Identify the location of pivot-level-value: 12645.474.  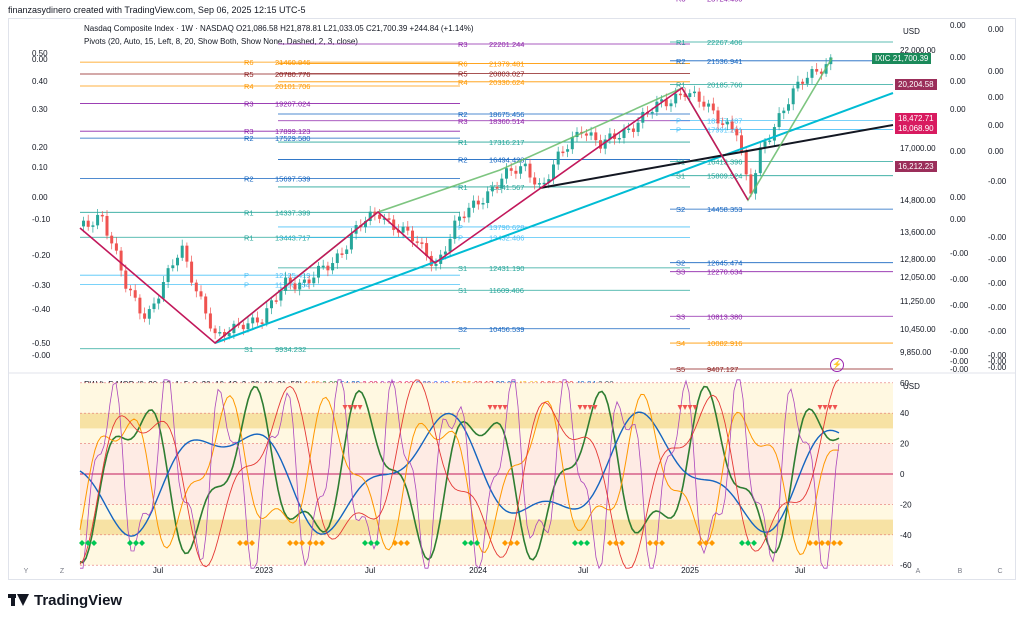
(724, 263).